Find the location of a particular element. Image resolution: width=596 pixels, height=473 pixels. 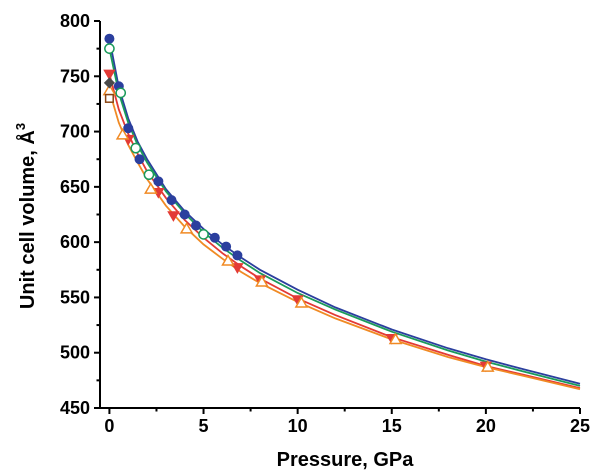

x-axis-label: Pressure, GPa is located at coordinates (346, 460).